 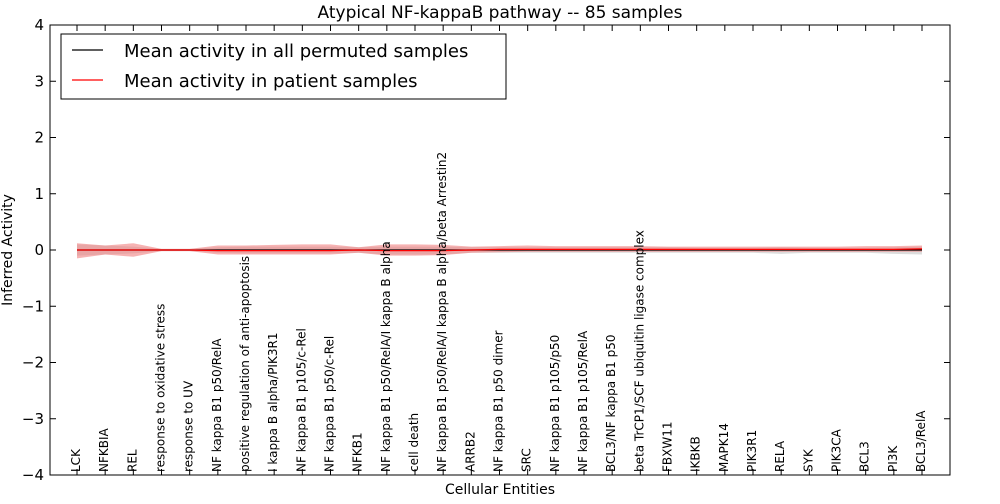 I want to click on x-tick-label: RELA, so click(x=780, y=456).